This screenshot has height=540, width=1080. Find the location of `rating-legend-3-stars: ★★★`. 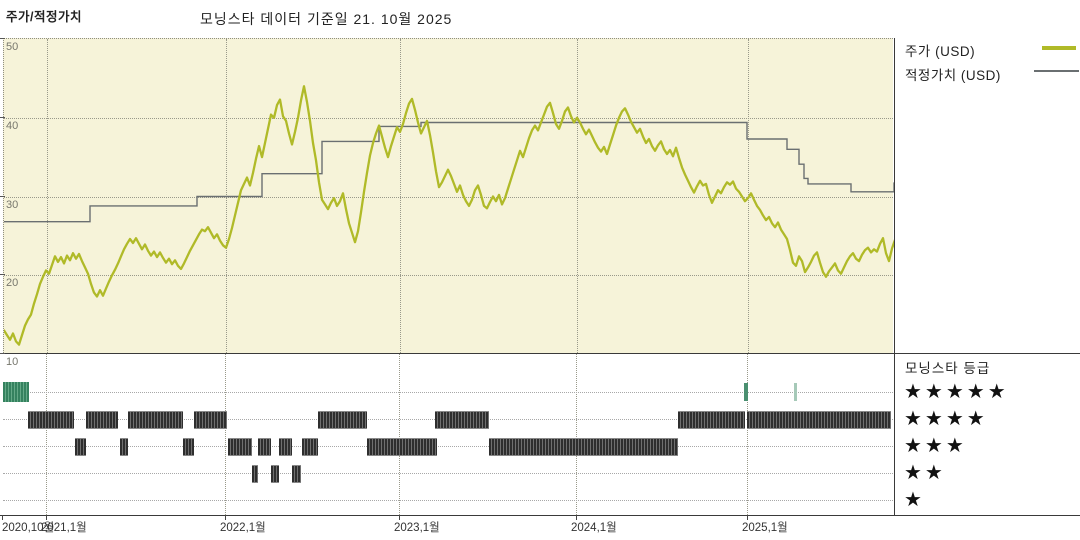

rating-legend-3-stars: ★★★ is located at coordinates (935, 446).